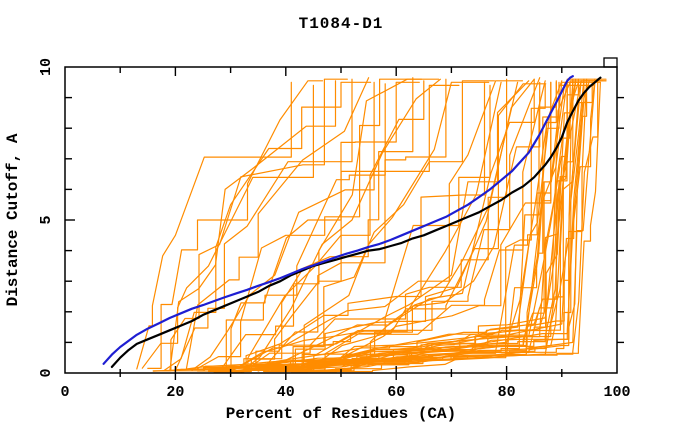 This screenshot has width=680, height=440. Describe the element at coordinates (341, 24) in the screenshot. I see `plot-title: T1084-D1` at that location.